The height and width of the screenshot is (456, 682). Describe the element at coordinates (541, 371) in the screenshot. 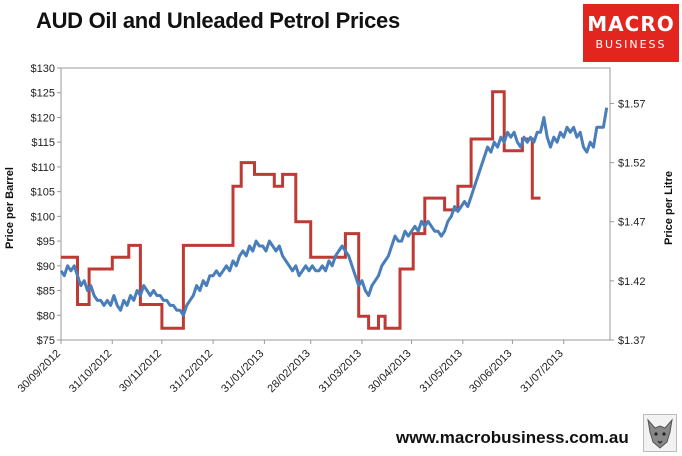

I see `x-tick-label: 31/07/2013` at that location.